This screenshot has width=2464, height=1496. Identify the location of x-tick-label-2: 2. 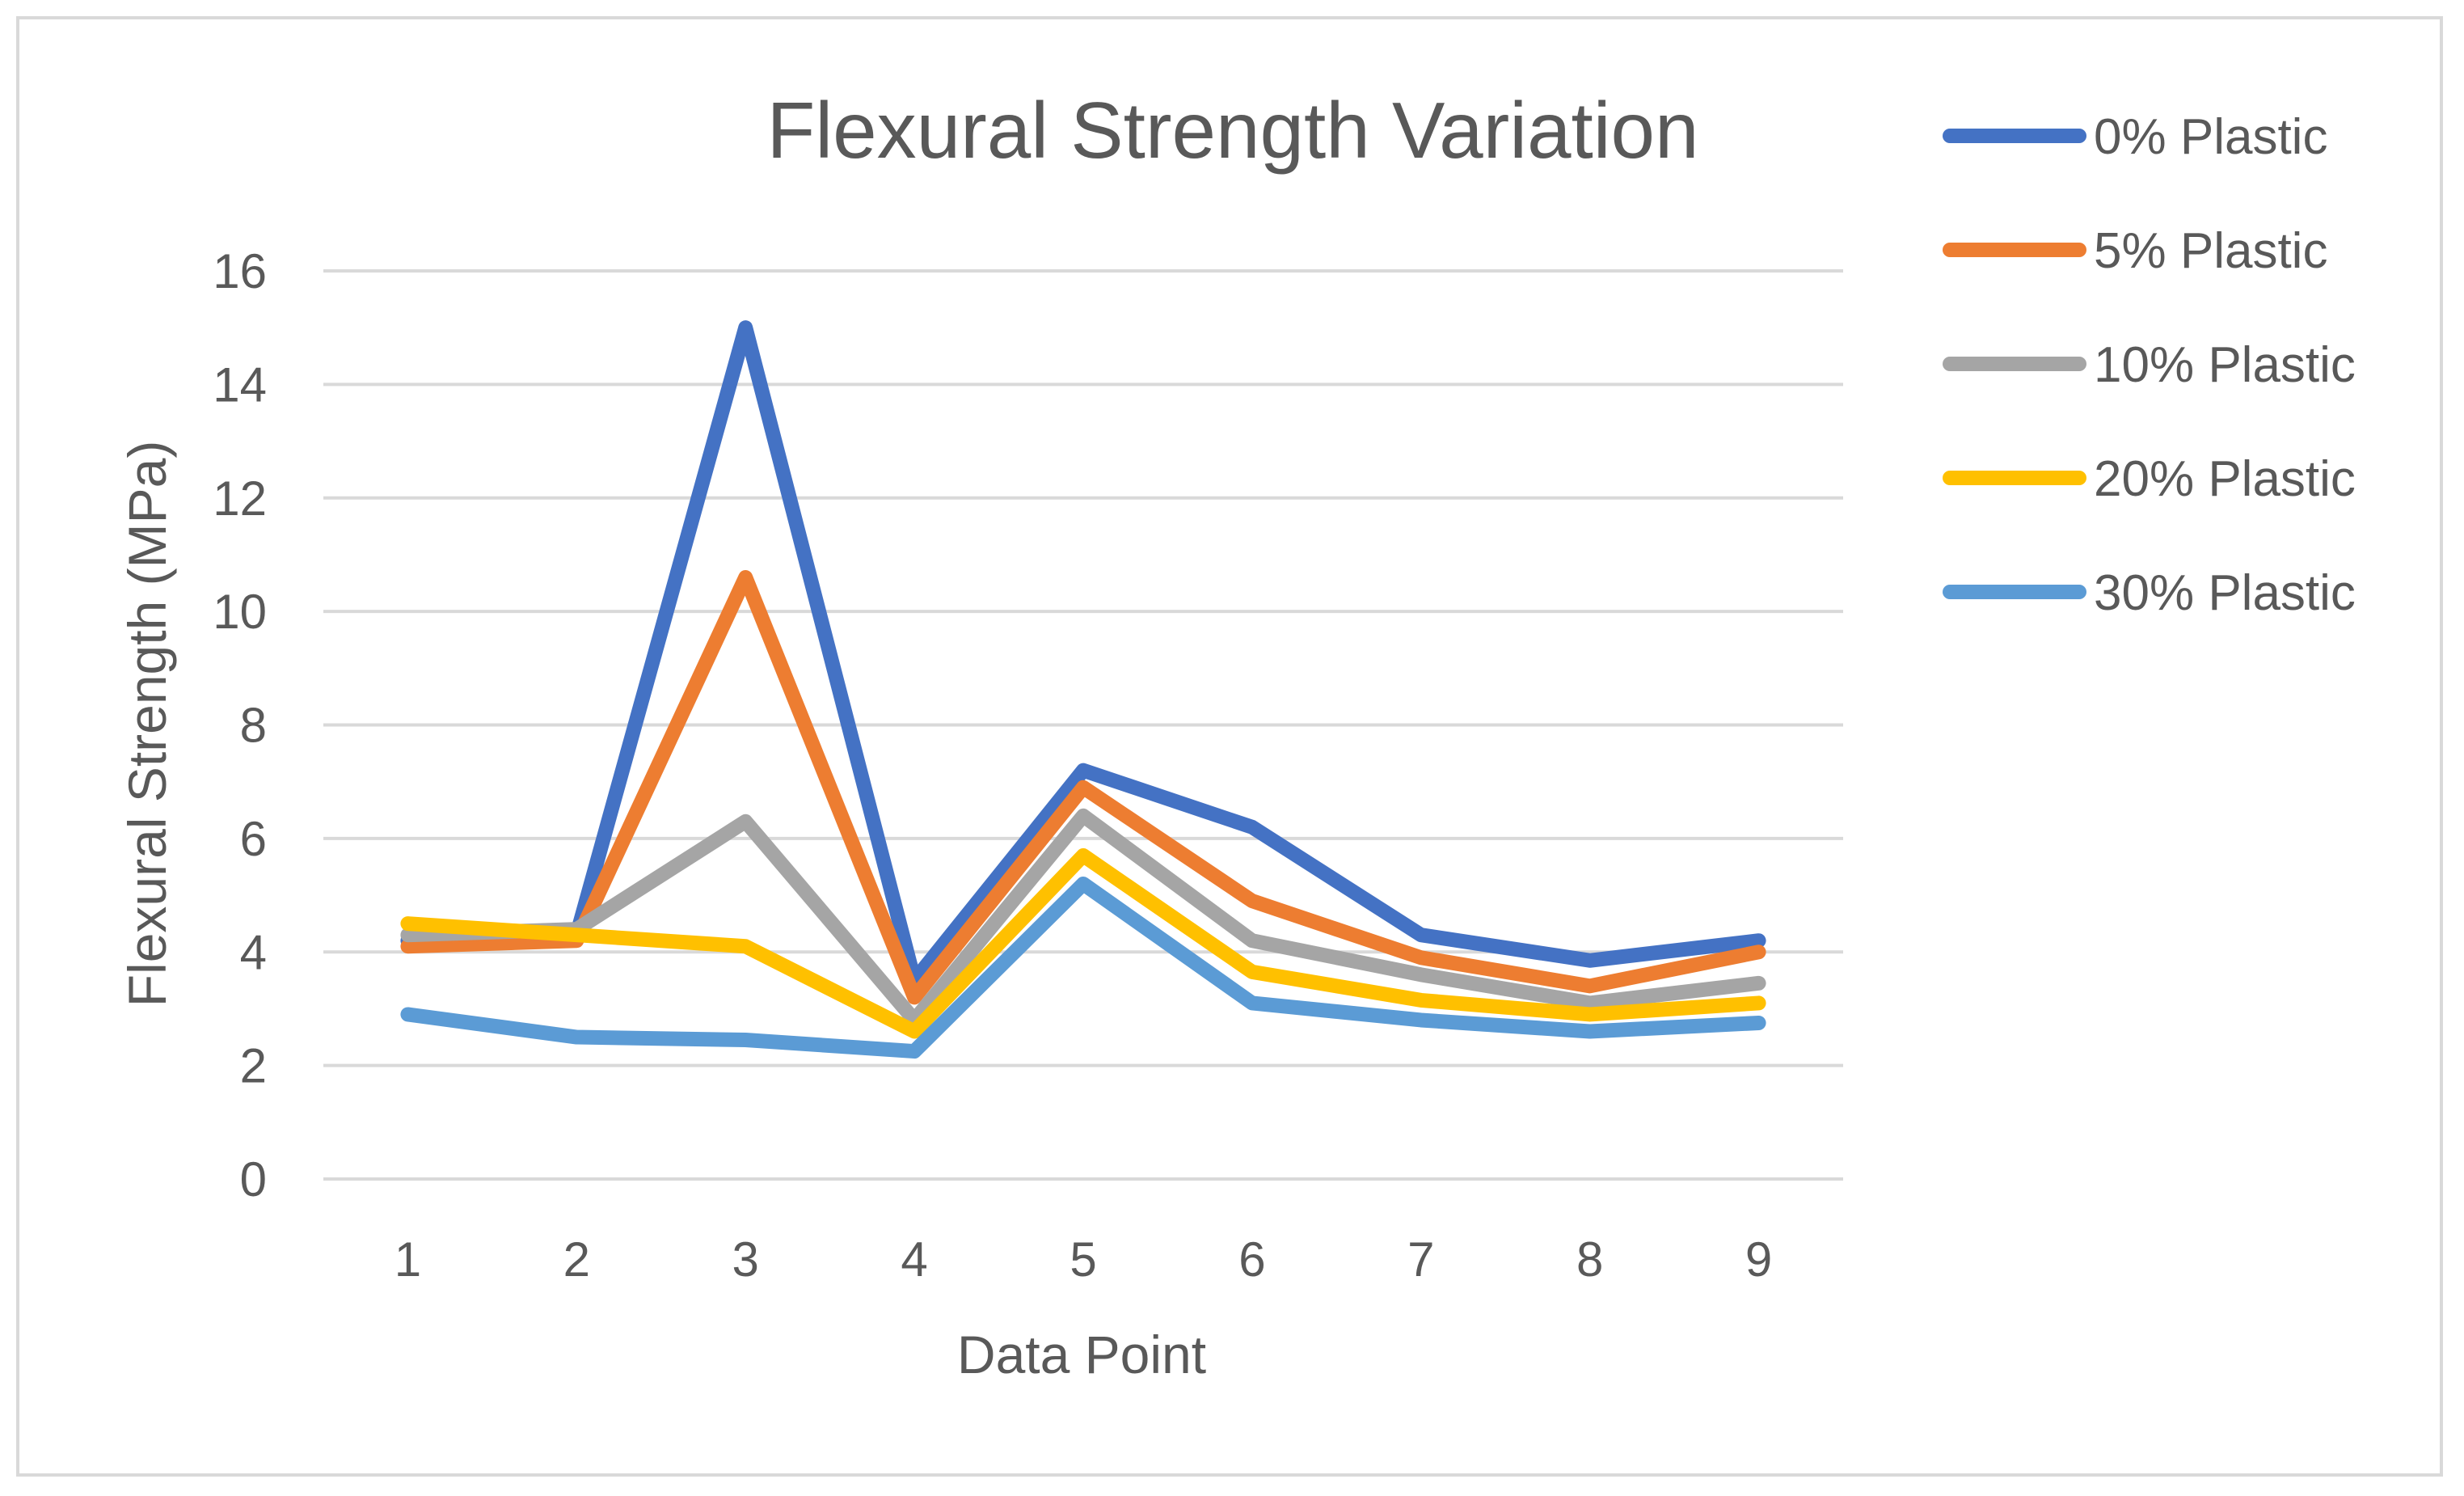
(577, 1259).